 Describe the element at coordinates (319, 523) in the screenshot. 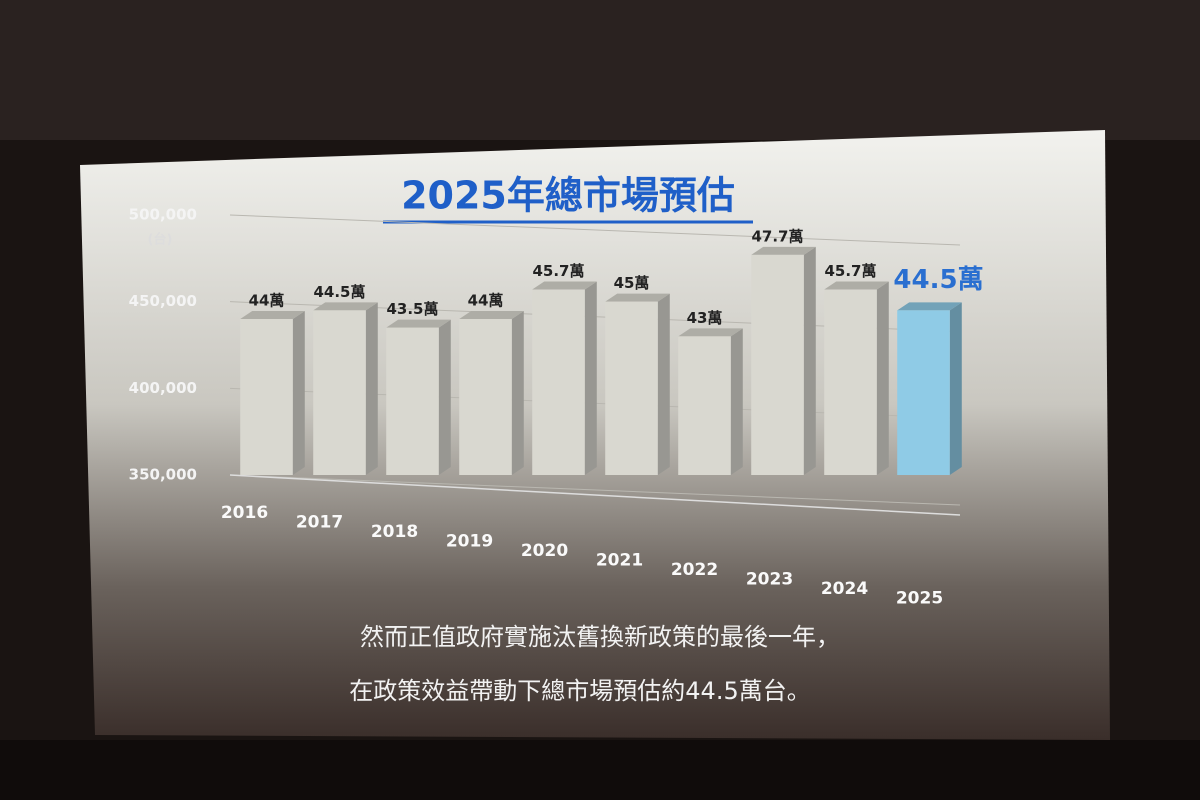

I see `x-tick-label: 2017` at that location.